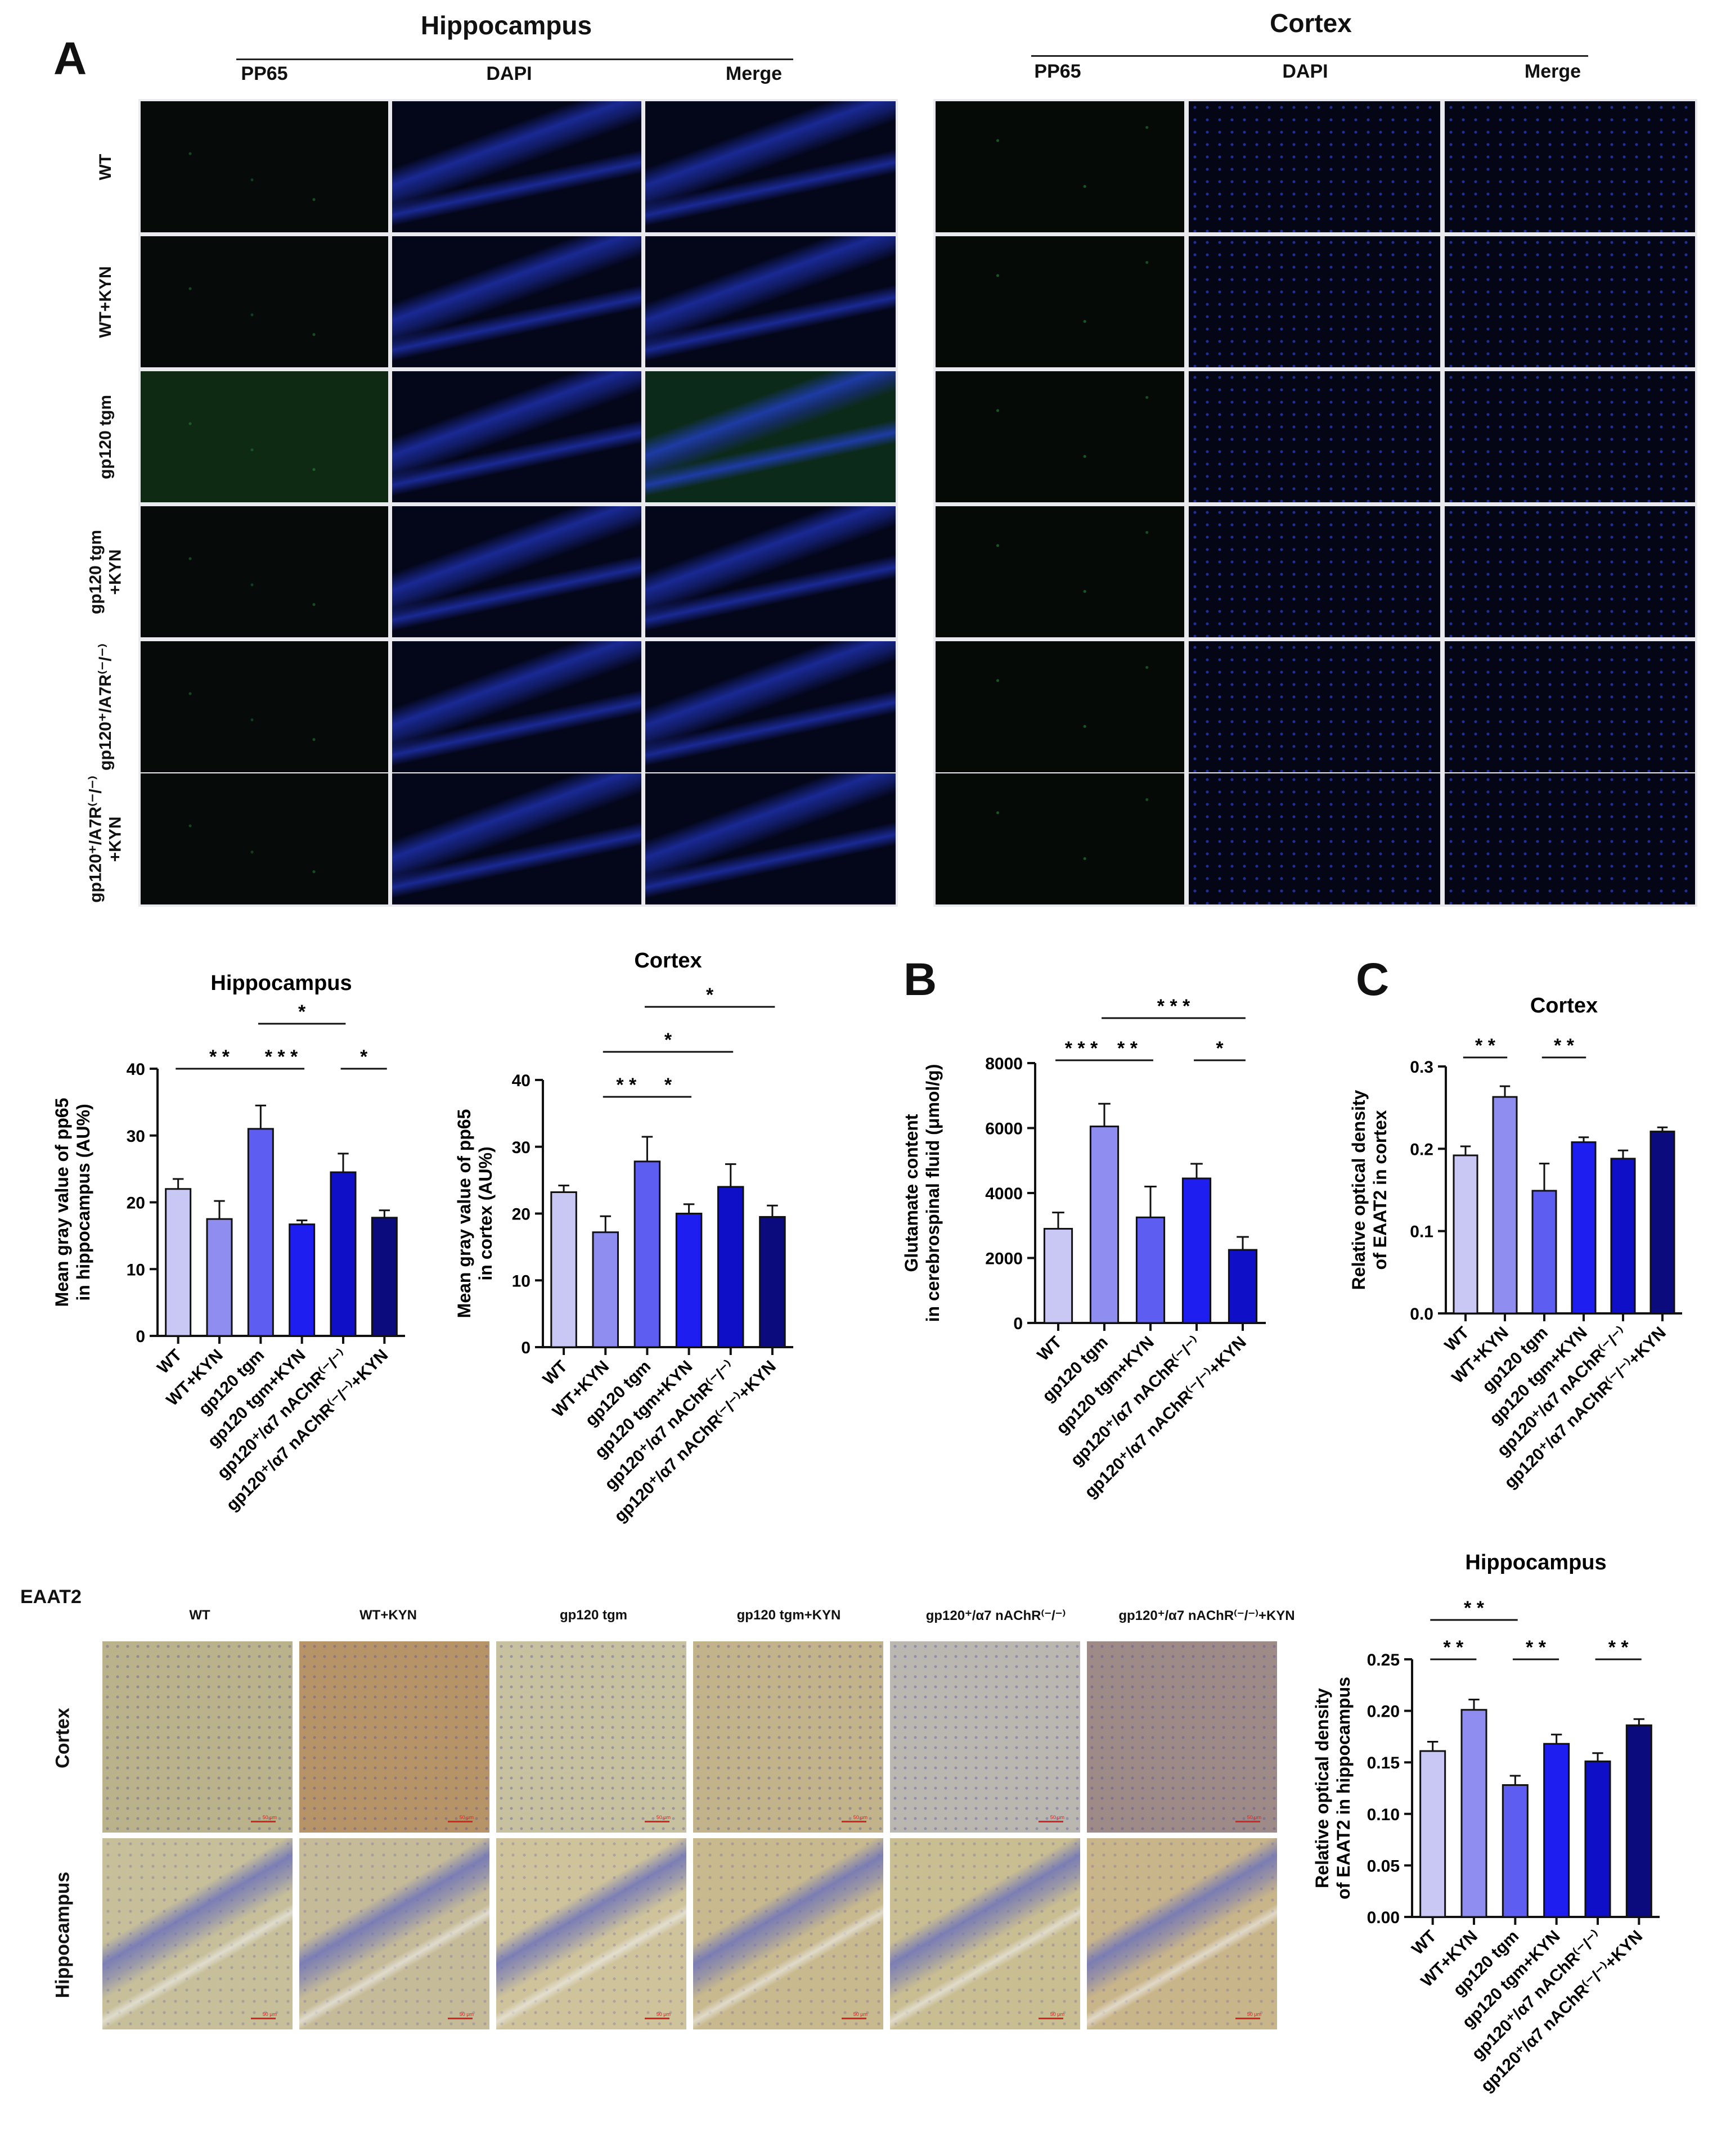  Describe the element at coordinates (1564, 1006) in the screenshot. I see `eaat2-cortex-title: Cortex` at that location.